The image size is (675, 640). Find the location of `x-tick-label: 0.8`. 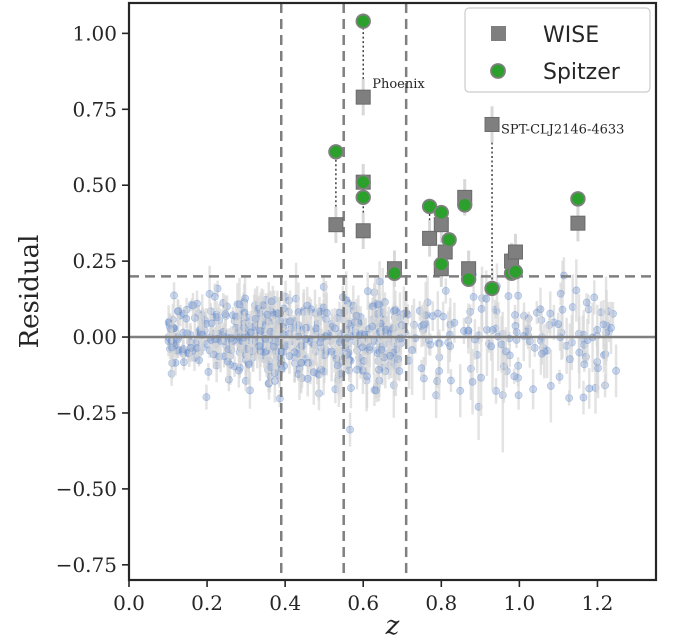

x-tick-label: 0.8 is located at coordinates (441, 603).